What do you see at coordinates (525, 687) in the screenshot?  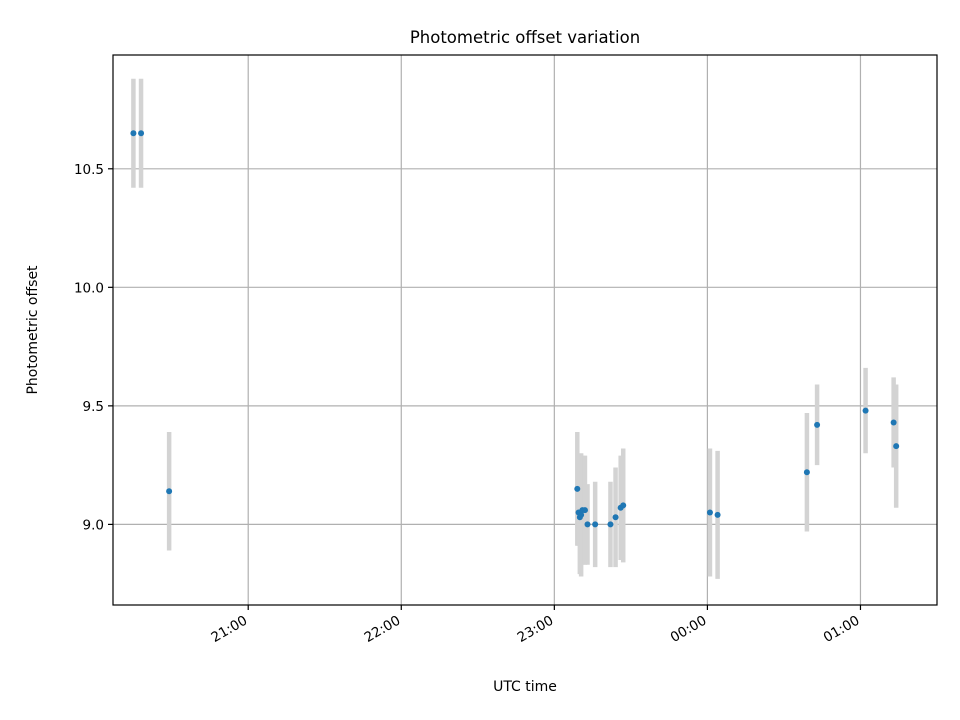 I see `x-axis-label: UTC time` at bounding box center [525, 687].